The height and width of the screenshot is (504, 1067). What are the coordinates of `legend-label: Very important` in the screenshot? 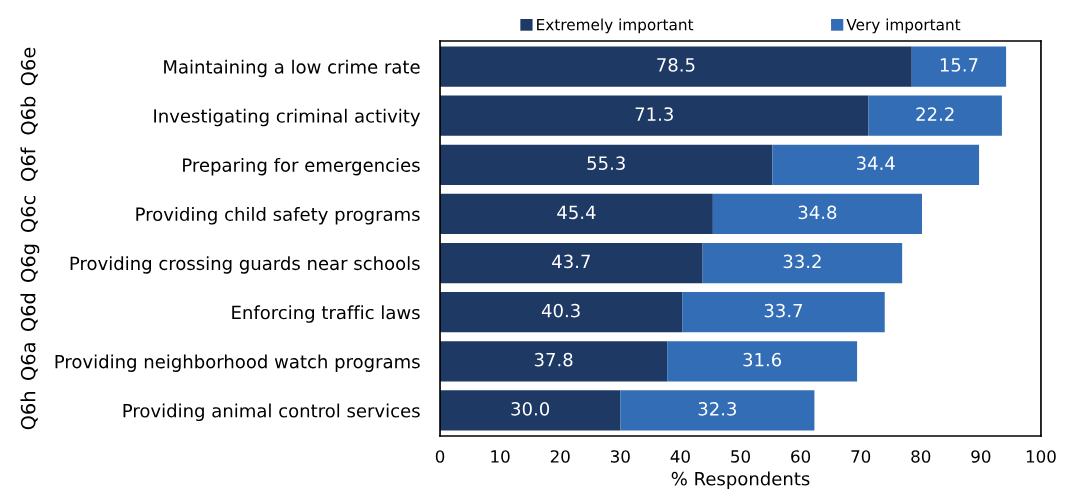 It's located at (903, 26).